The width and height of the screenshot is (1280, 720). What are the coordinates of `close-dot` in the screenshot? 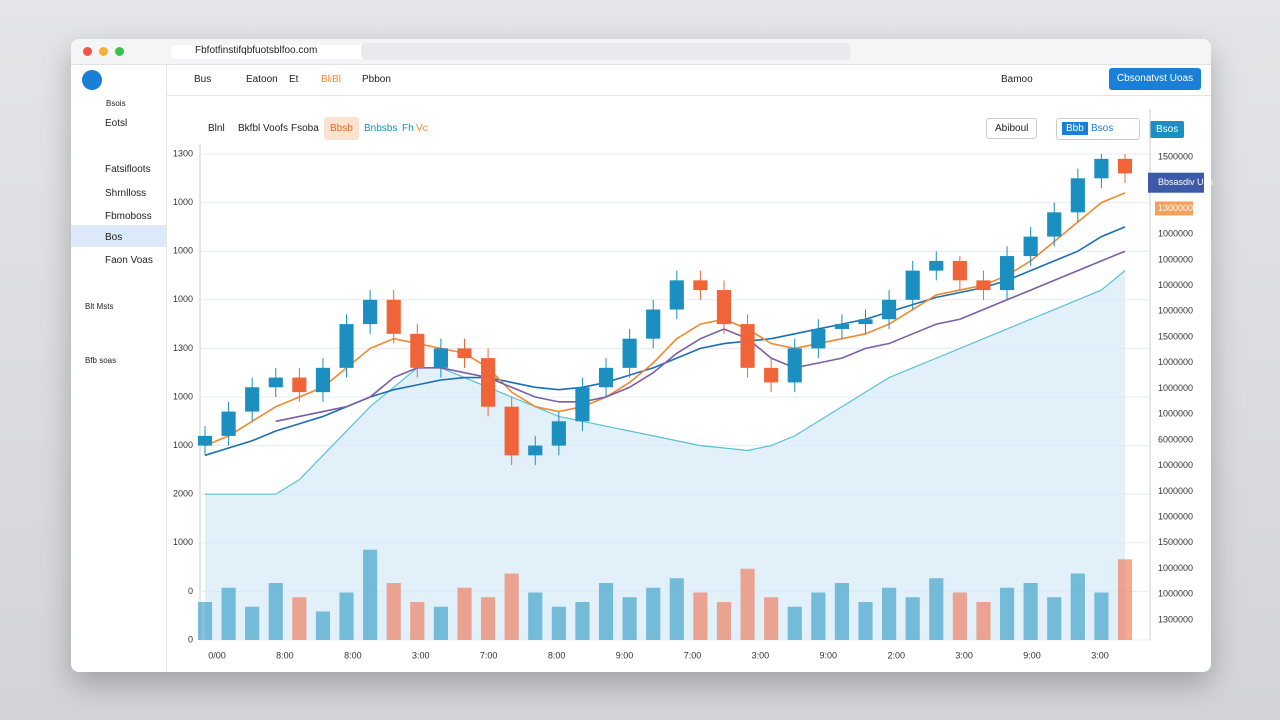 It's located at (87, 51).